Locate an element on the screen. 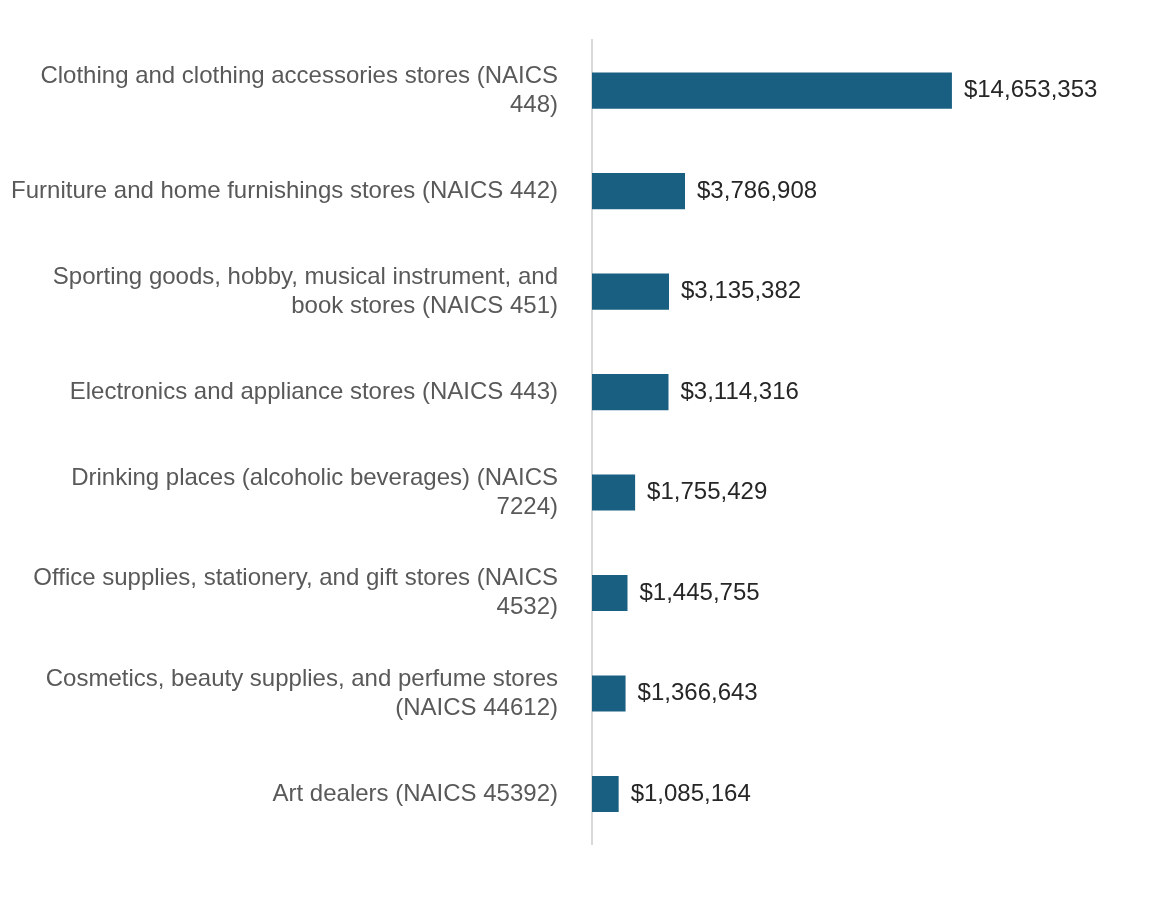  data-label: $1,445,755 is located at coordinates (699, 591).